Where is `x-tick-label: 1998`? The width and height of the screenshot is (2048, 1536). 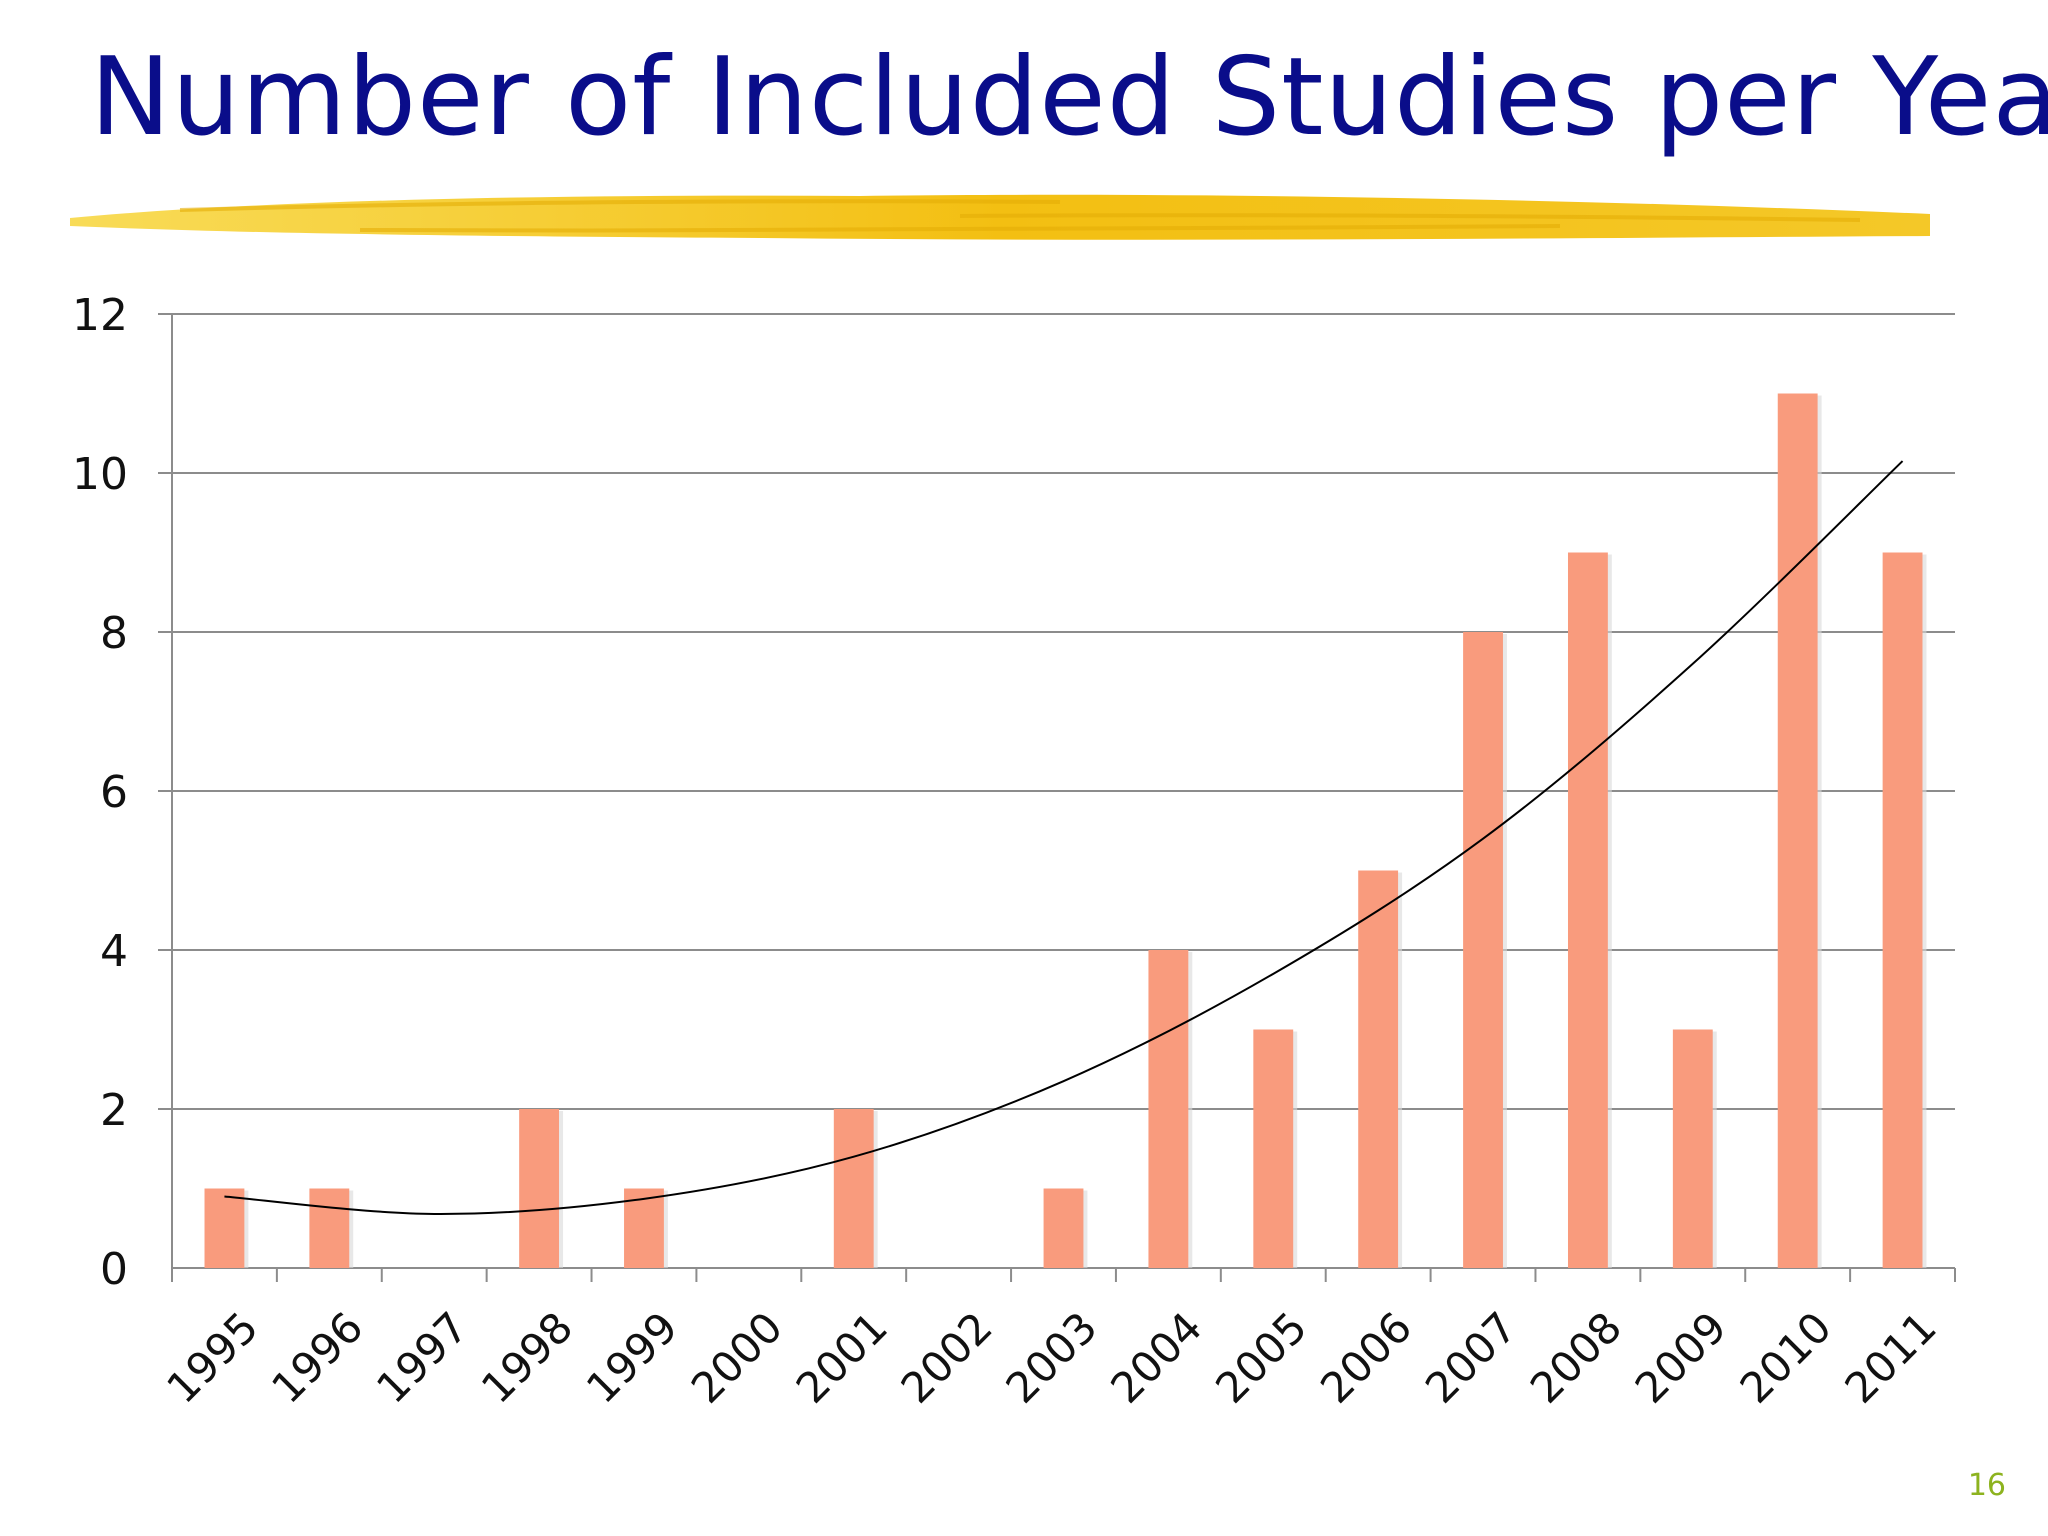
x-tick-label: 1998 is located at coordinates (527, 1357).